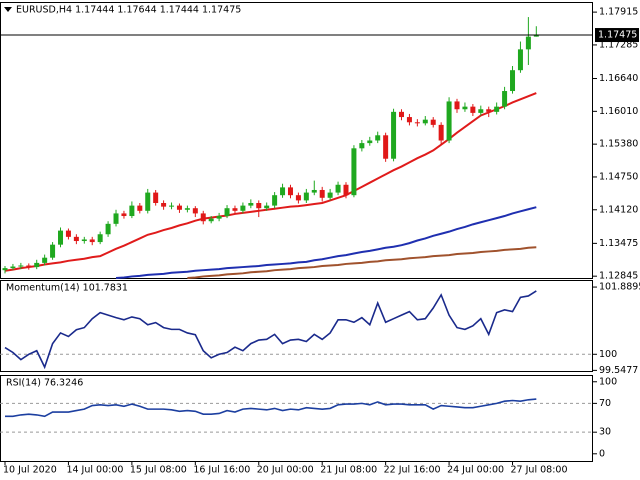 The width and height of the screenshot is (640, 480). I want to click on price-box, so click(617, 35).